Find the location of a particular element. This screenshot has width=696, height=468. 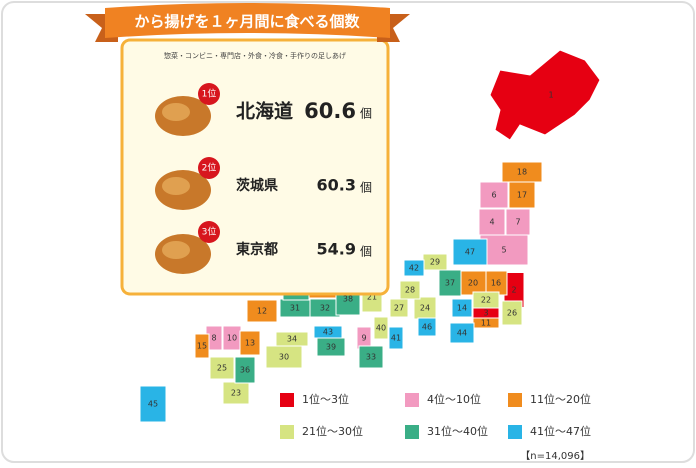

region-label: 6 is located at coordinates (493, 195).